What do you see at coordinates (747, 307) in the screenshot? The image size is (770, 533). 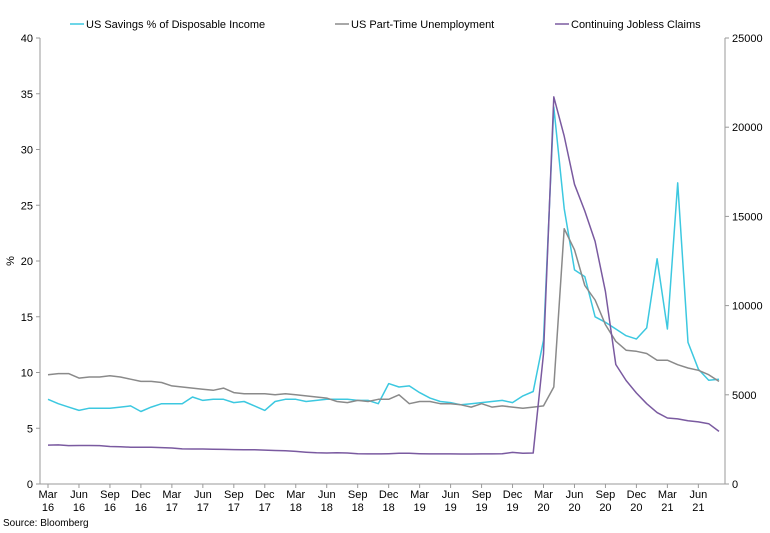 I see `y-right-tick-label: 10000` at bounding box center [747, 307].